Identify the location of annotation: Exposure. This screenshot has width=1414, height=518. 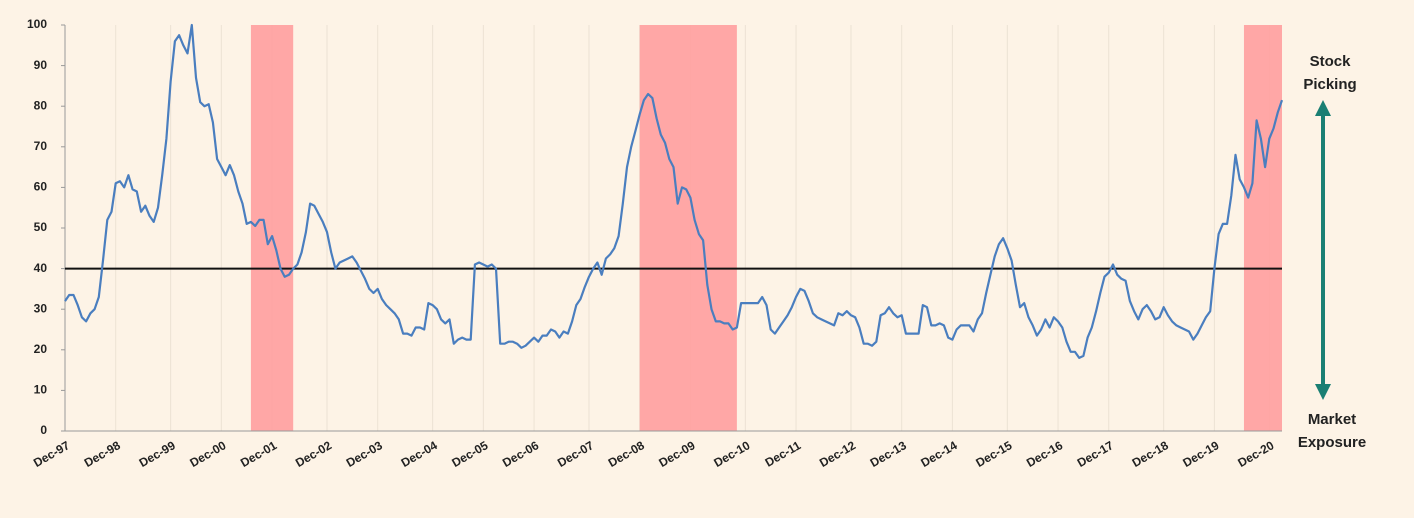
(1332, 442).